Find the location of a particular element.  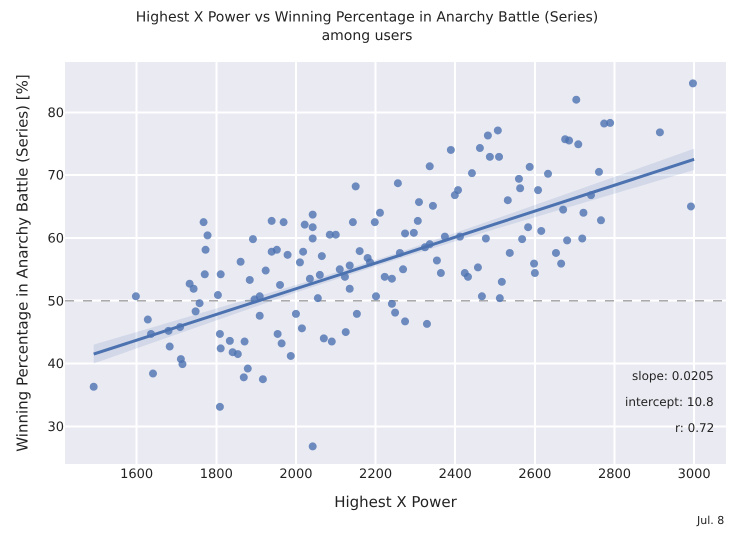

y-axis-title: Winning Percentage in Anarchy Battle (Series) [%] is located at coordinates (23, 263).